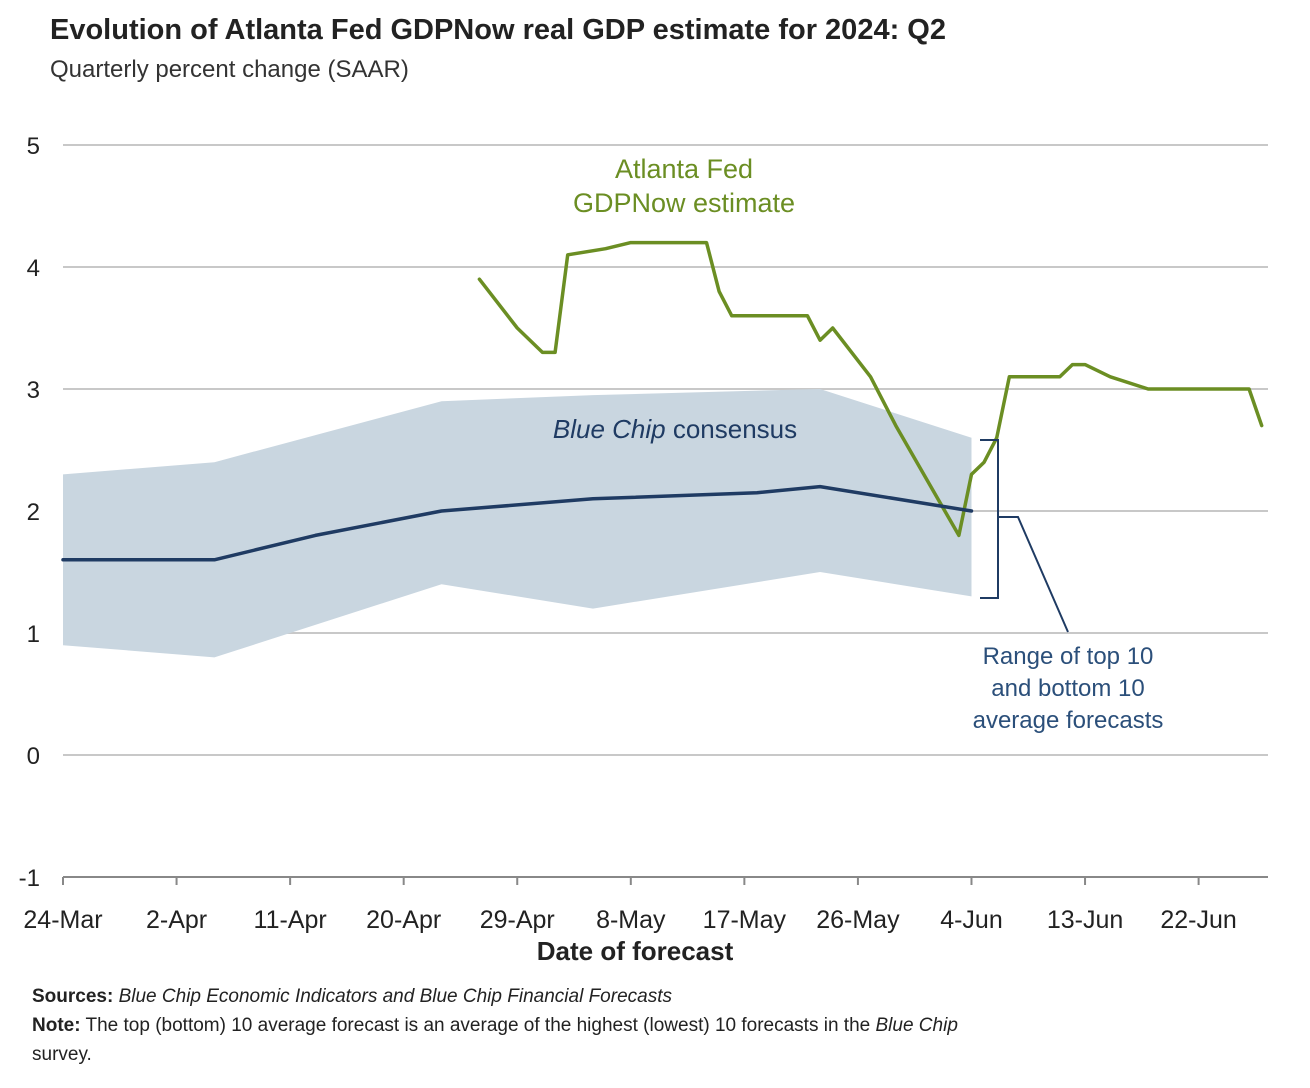 The width and height of the screenshot is (1310, 1088). I want to click on consensus-annotation: Blue Chip consensus, so click(675, 429).